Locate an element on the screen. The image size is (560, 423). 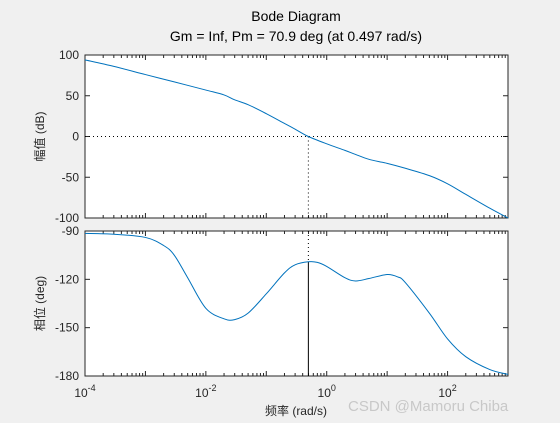
y-tick-label: 100 is located at coordinates (69, 55).